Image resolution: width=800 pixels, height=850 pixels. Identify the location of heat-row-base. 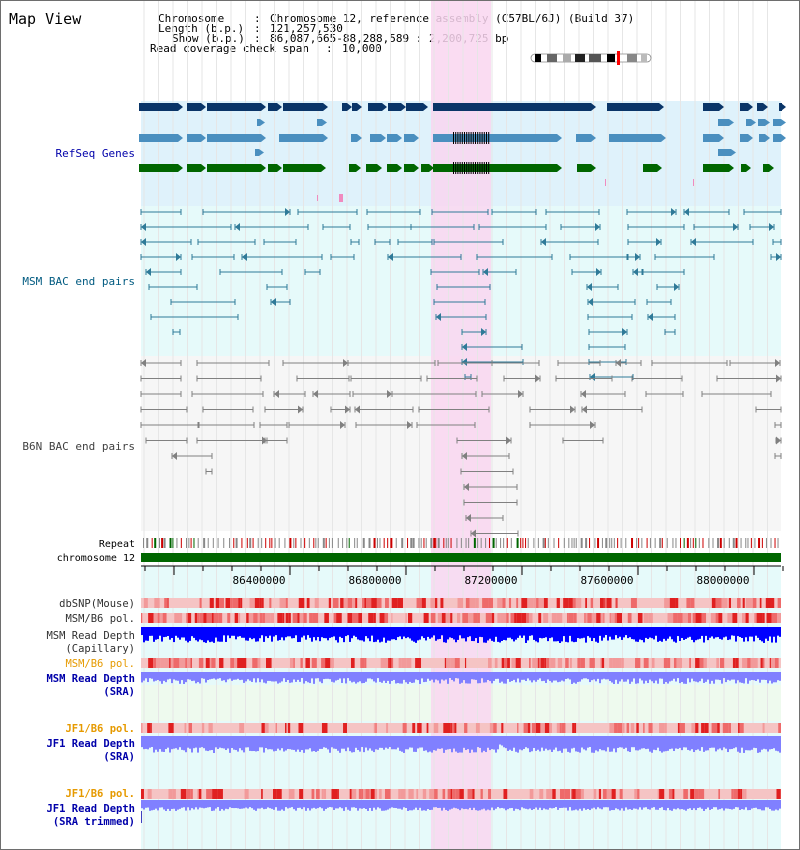
(461, 728).